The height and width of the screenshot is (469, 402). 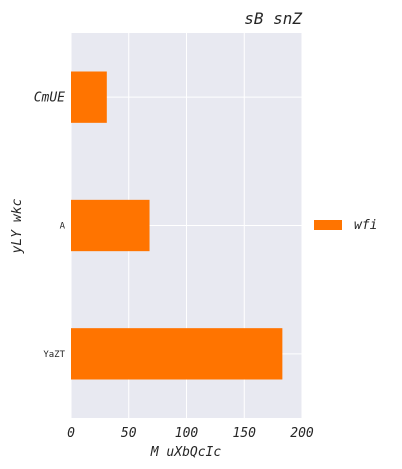 What do you see at coordinates (89, 97) in the screenshot?
I see `bar-cmue` at bounding box center [89, 97].